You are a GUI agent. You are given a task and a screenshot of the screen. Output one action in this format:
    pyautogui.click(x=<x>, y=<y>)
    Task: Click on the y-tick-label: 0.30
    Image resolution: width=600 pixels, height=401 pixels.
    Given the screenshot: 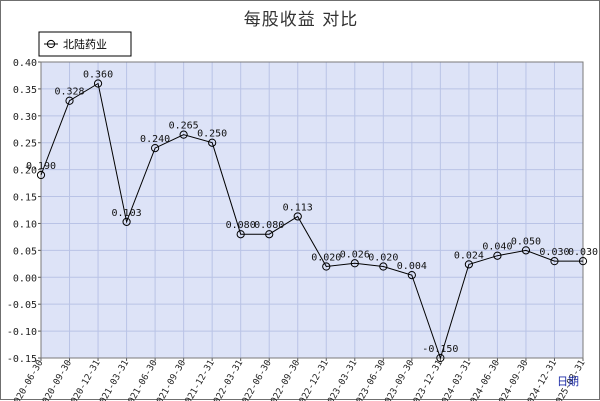 What is the action you would take?
    pyautogui.click(x=25, y=117)
    